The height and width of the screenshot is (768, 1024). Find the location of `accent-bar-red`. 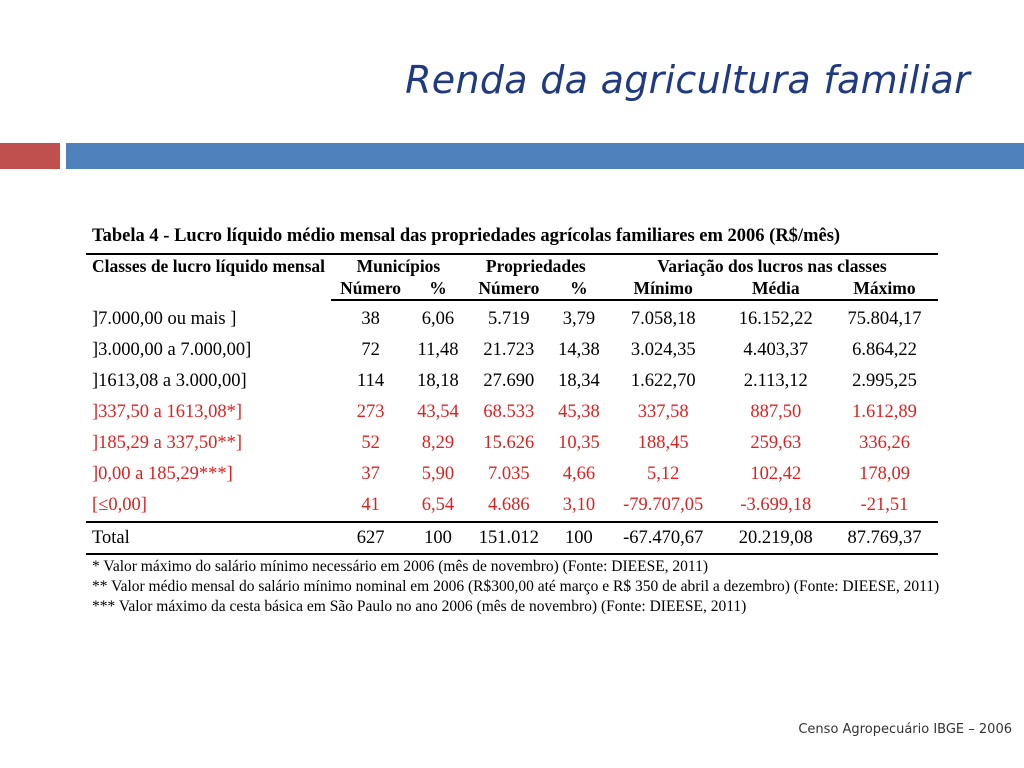

accent-bar-red is located at coordinates (30, 156).